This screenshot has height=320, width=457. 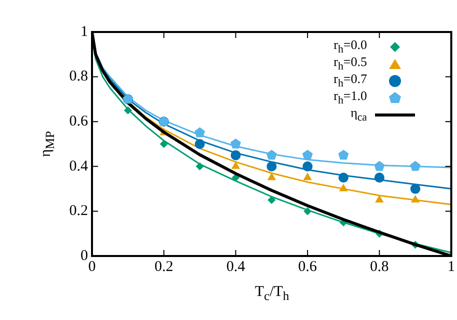 What do you see at coordinates (78, 76) in the screenshot?
I see `y-tick-label: 0.8` at bounding box center [78, 76].